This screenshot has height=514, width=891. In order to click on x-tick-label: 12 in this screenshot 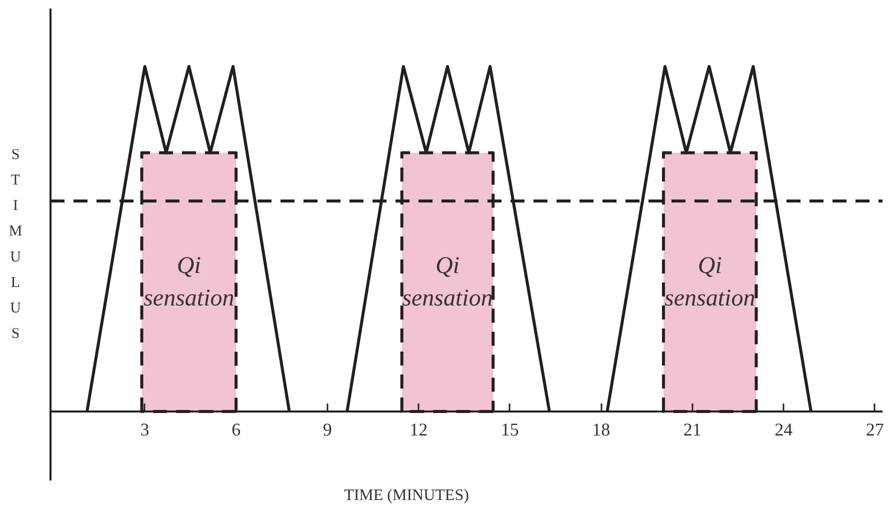, I will do `click(419, 430)`.